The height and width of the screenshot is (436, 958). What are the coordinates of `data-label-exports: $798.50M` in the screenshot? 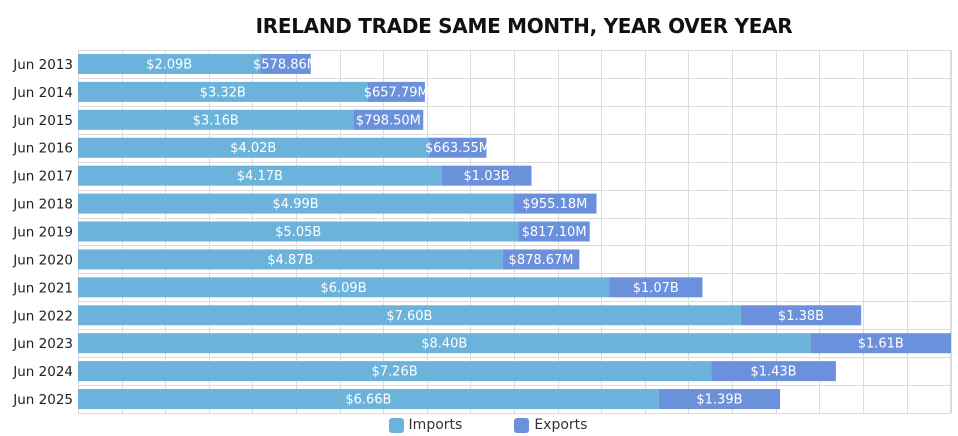 It's located at (388, 120).